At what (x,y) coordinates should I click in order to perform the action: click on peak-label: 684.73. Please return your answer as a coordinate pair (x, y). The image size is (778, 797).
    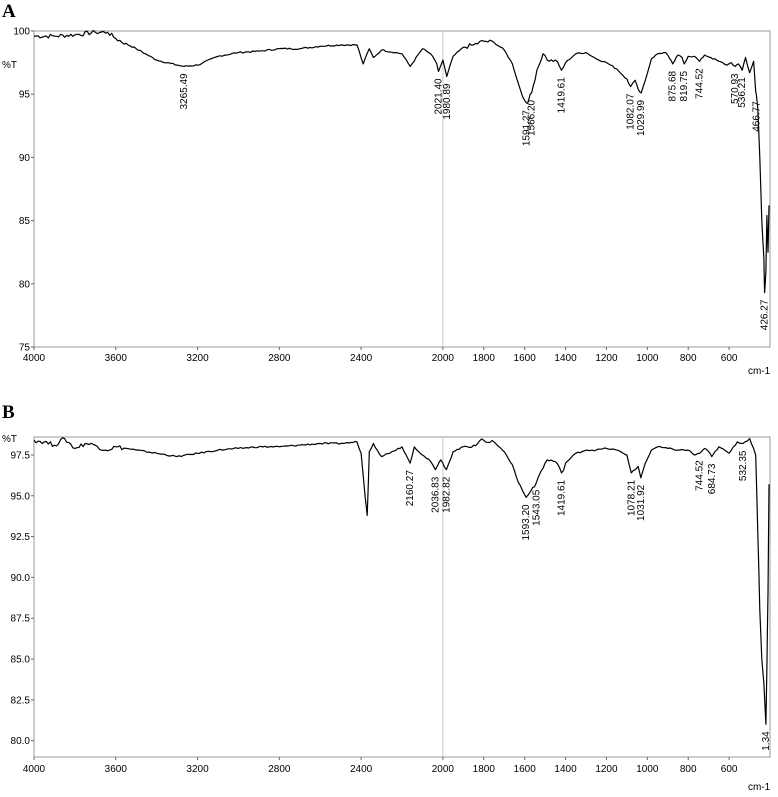
    Looking at the image, I should click on (712, 478).